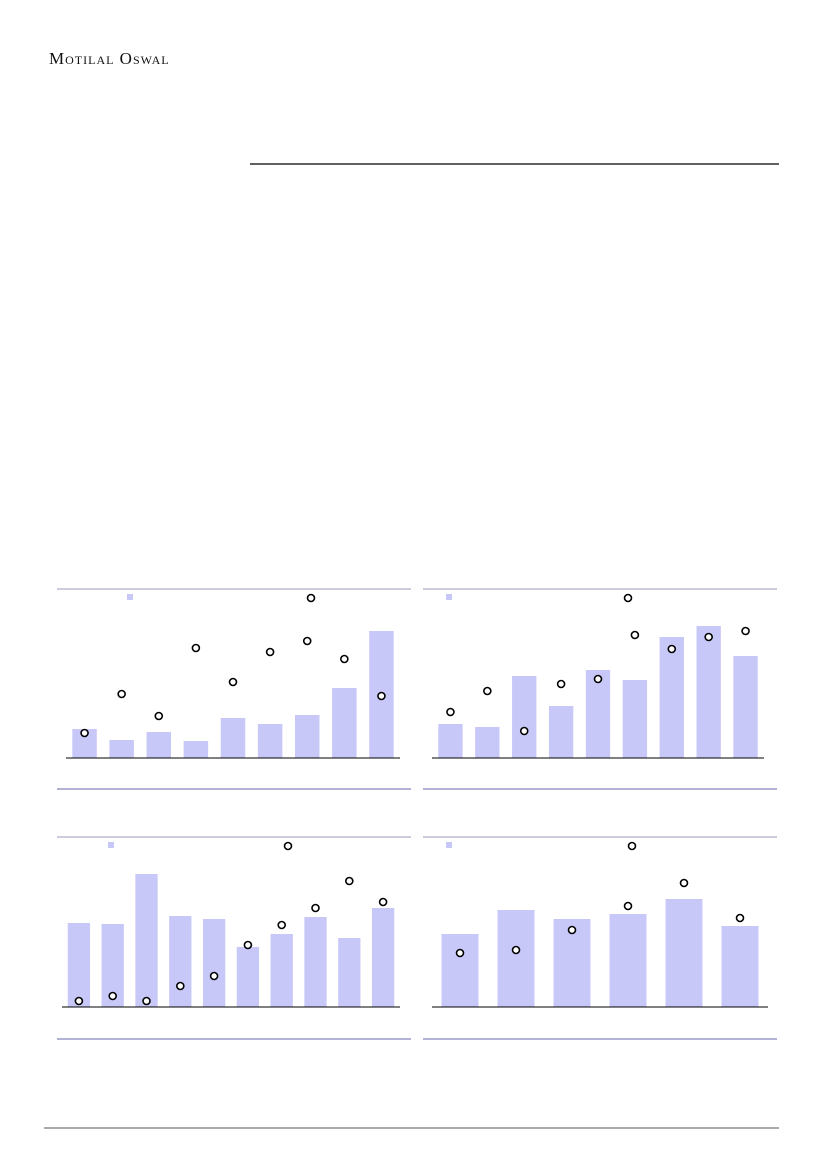  Describe the element at coordinates (109, 58) in the screenshot. I see `brand: Motilal Oswal` at that location.